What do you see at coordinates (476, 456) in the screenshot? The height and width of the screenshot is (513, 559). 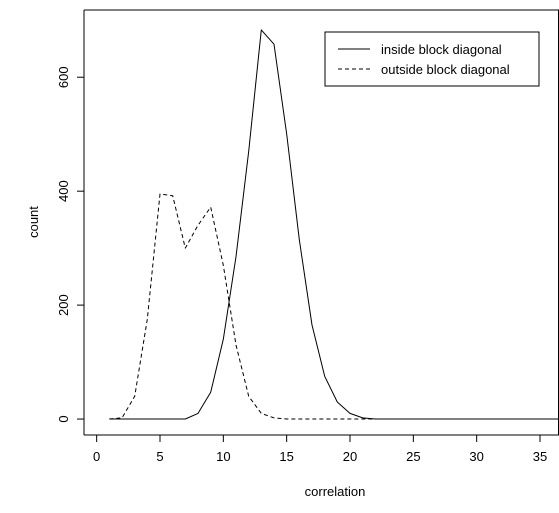 I see `x-tick-label-30: 30` at bounding box center [476, 456].